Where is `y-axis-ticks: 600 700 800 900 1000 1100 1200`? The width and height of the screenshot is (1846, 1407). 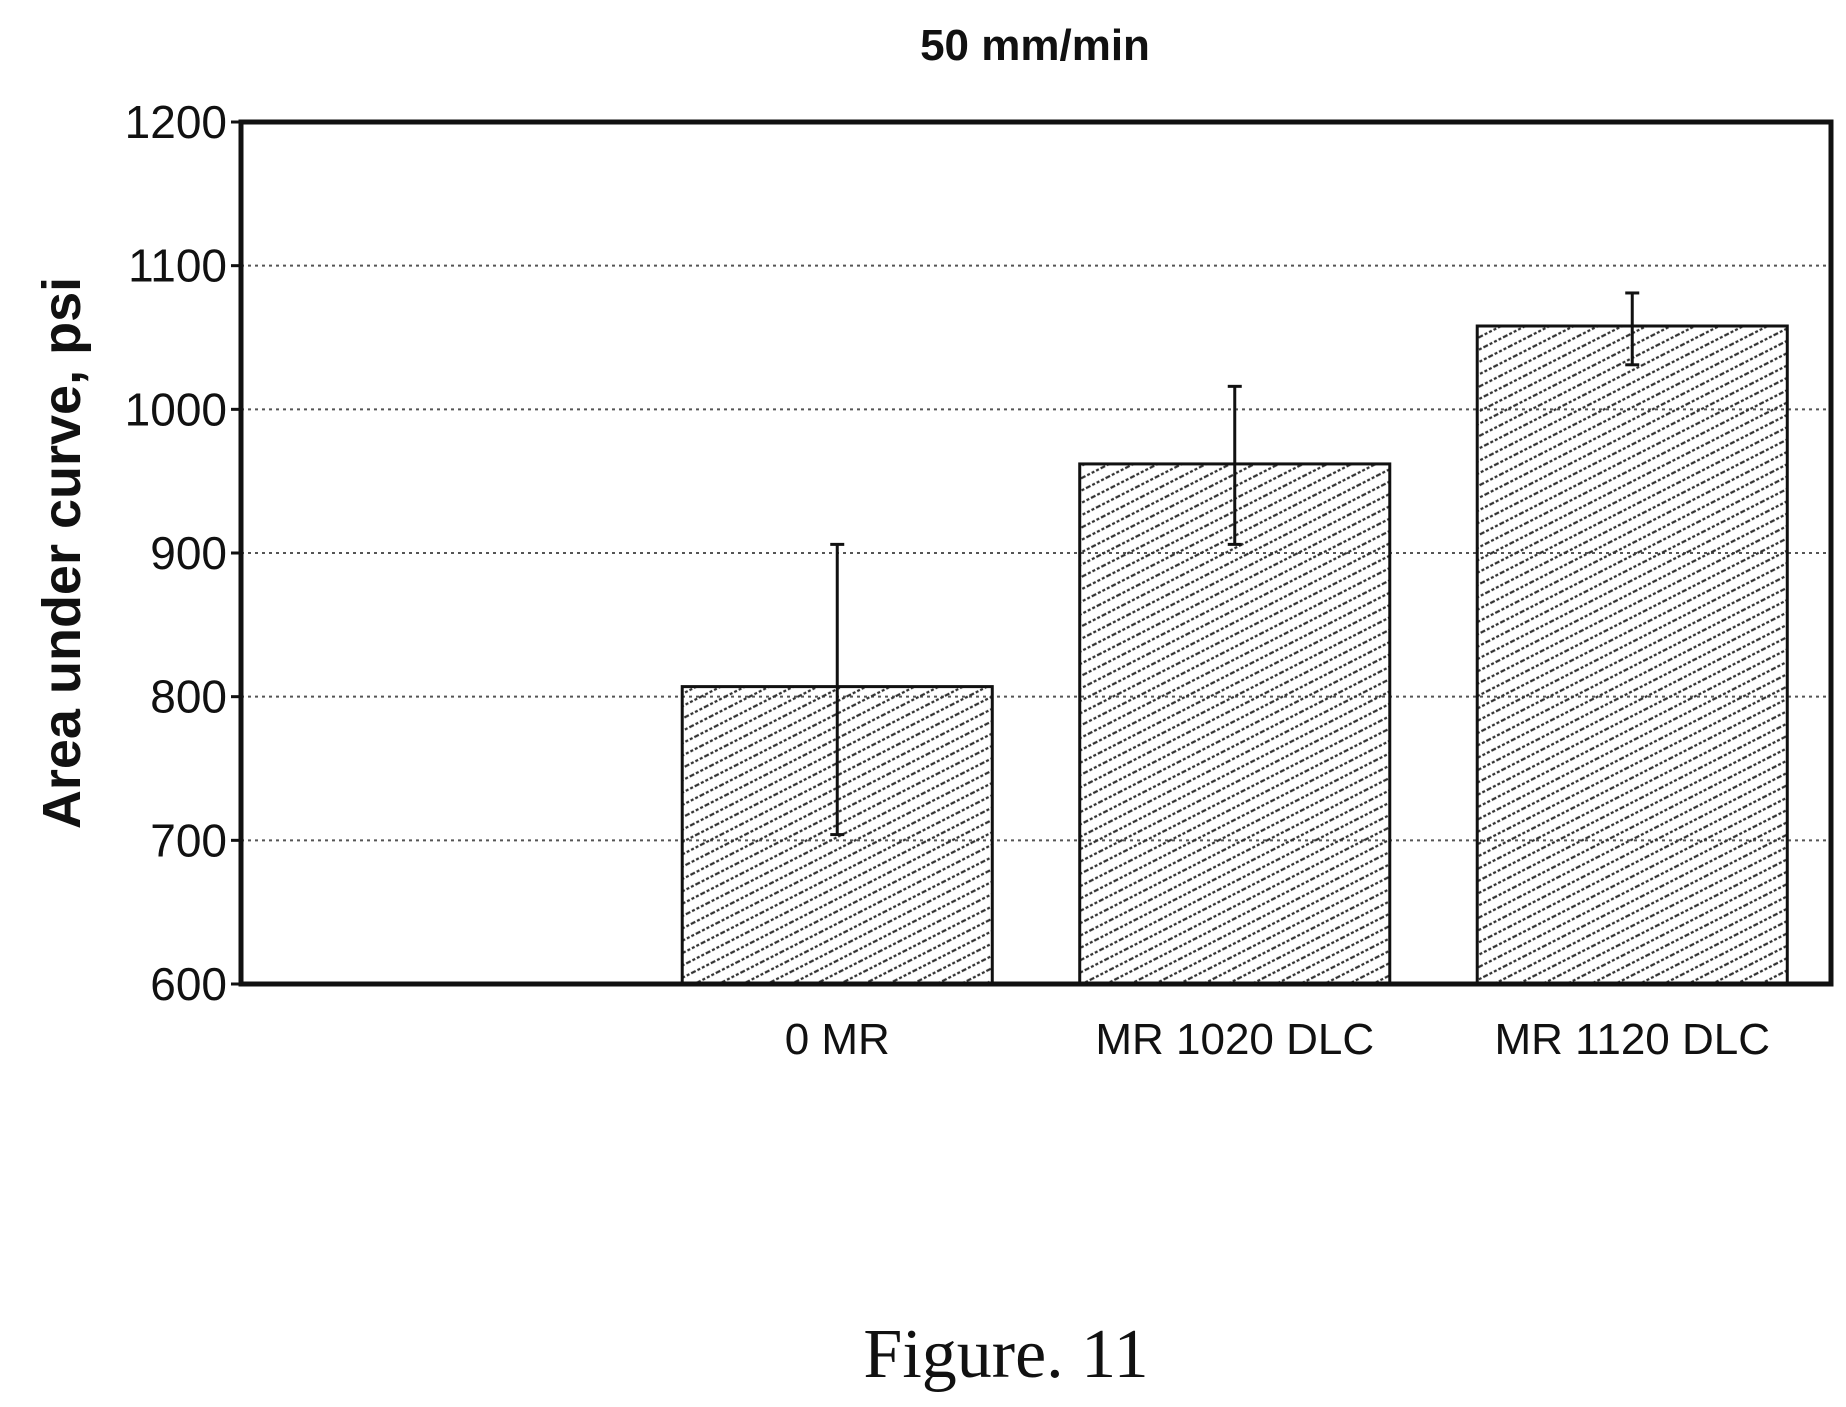 y-axis-ticks: 600 700 800 900 1000 1100 1200 is located at coordinates (183, 553).